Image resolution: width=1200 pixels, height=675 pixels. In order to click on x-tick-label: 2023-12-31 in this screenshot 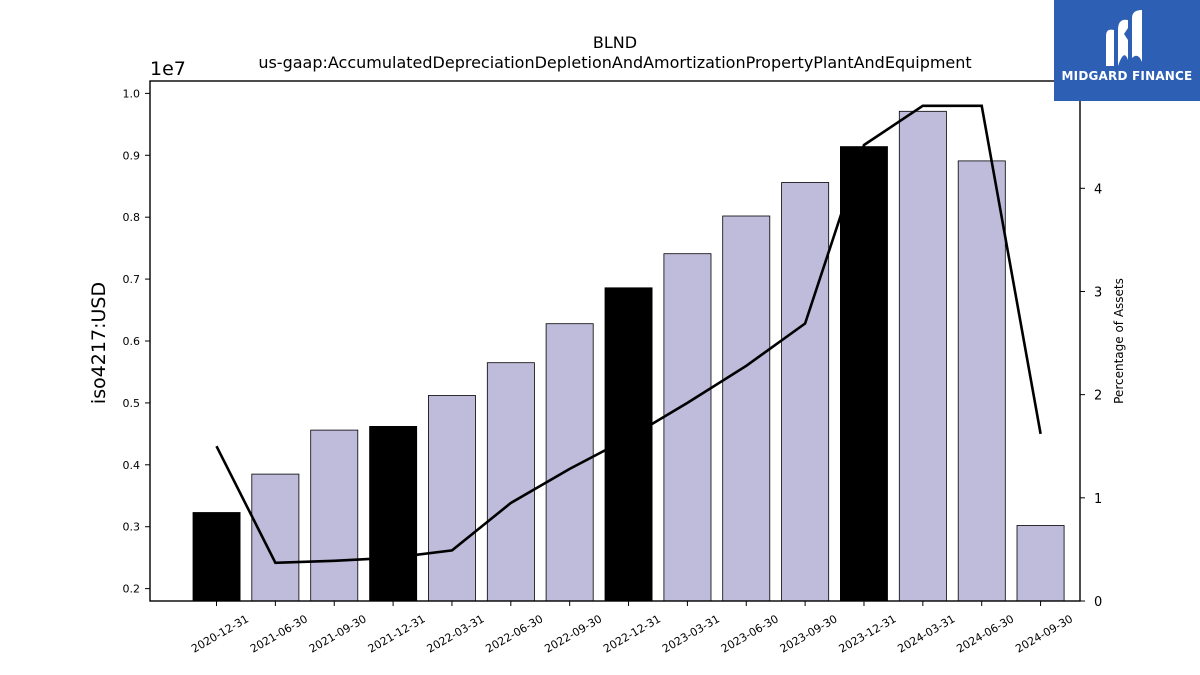, I will do `click(868, 633)`.